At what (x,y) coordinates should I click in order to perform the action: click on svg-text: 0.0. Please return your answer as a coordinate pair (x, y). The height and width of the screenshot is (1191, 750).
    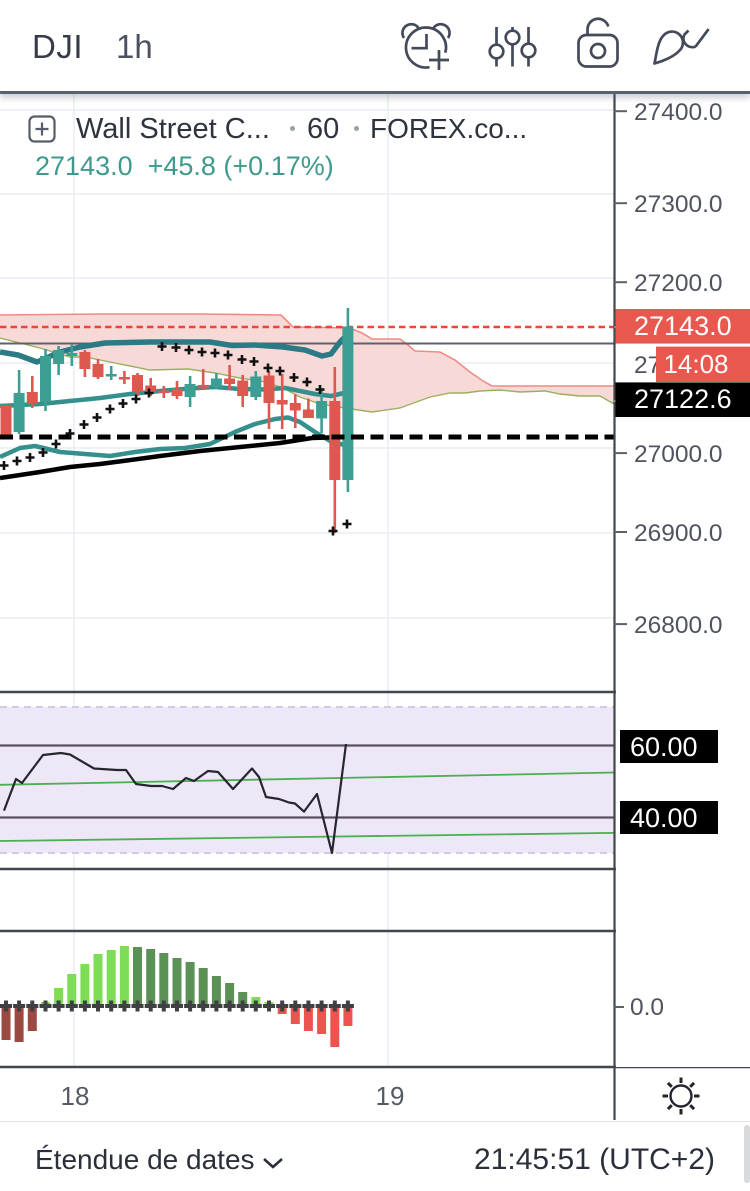
    Looking at the image, I should click on (647, 1007).